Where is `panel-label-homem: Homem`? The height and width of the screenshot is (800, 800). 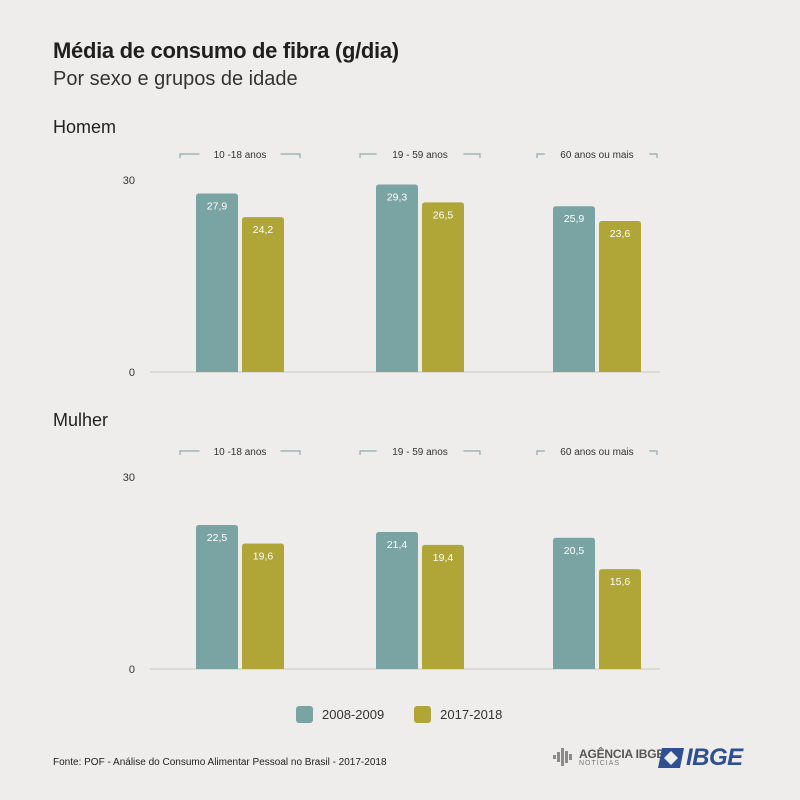 panel-label-homem: Homem is located at coordinates (85, 127).